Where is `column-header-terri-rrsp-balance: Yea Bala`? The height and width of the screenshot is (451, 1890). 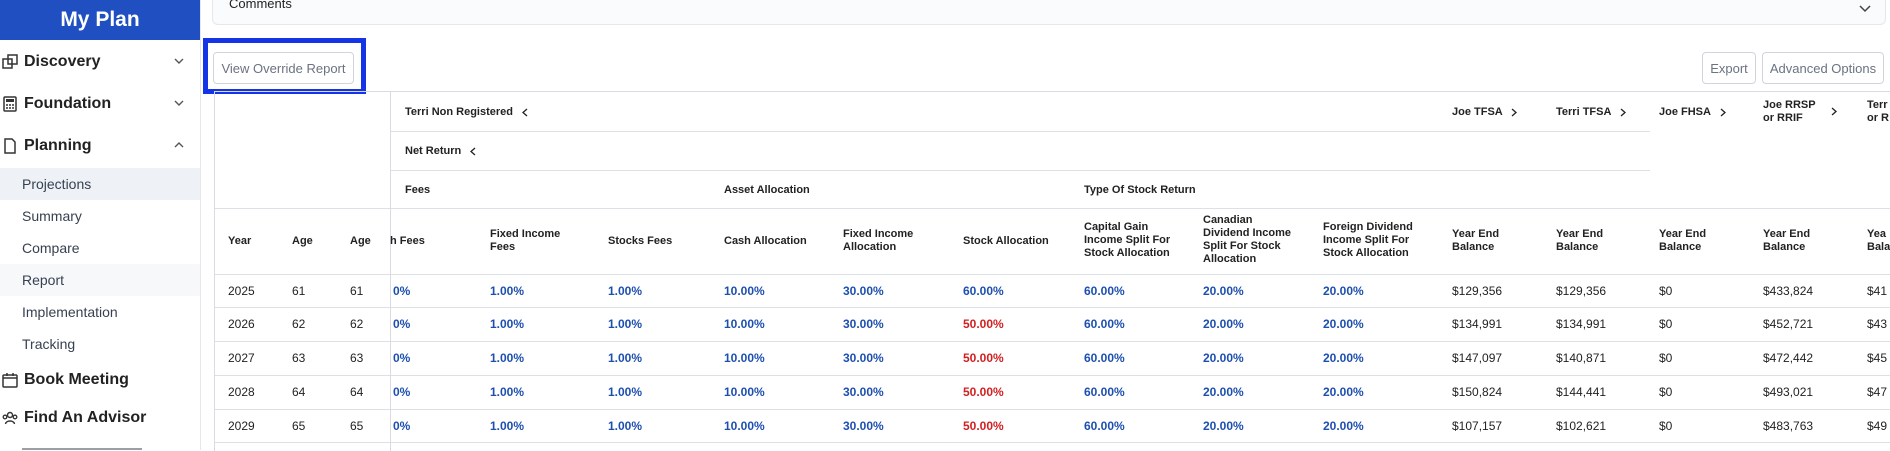 column-header-terri-rrsp-balance: Yea Bala is located at coordinates (1878, 240).